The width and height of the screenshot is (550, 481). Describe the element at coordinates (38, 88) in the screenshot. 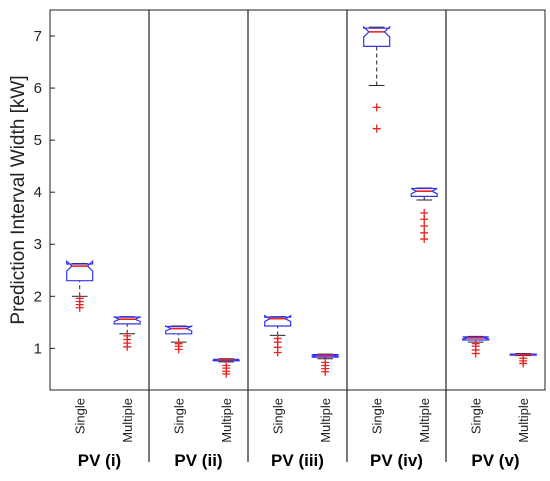

I see `y-tick-label-6: 6` at that location.